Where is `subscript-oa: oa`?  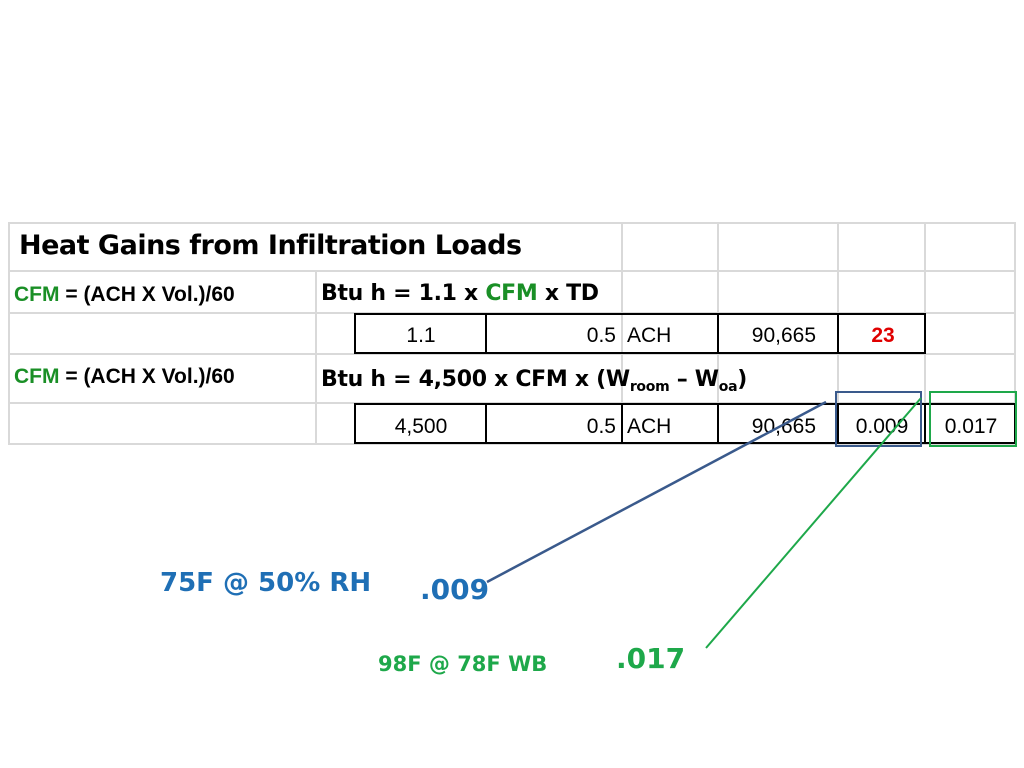
subscript-oa: oa is located at coordinates (728, 387).